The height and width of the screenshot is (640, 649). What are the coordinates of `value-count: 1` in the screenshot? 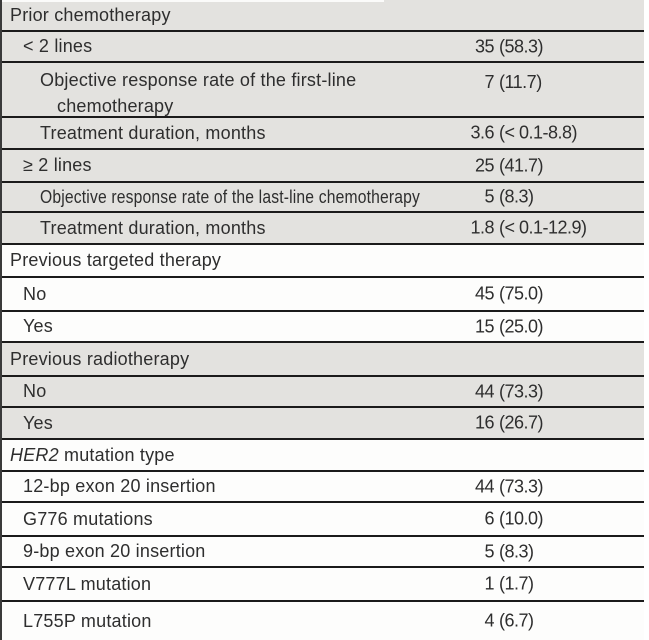 It's located at (489, 583).